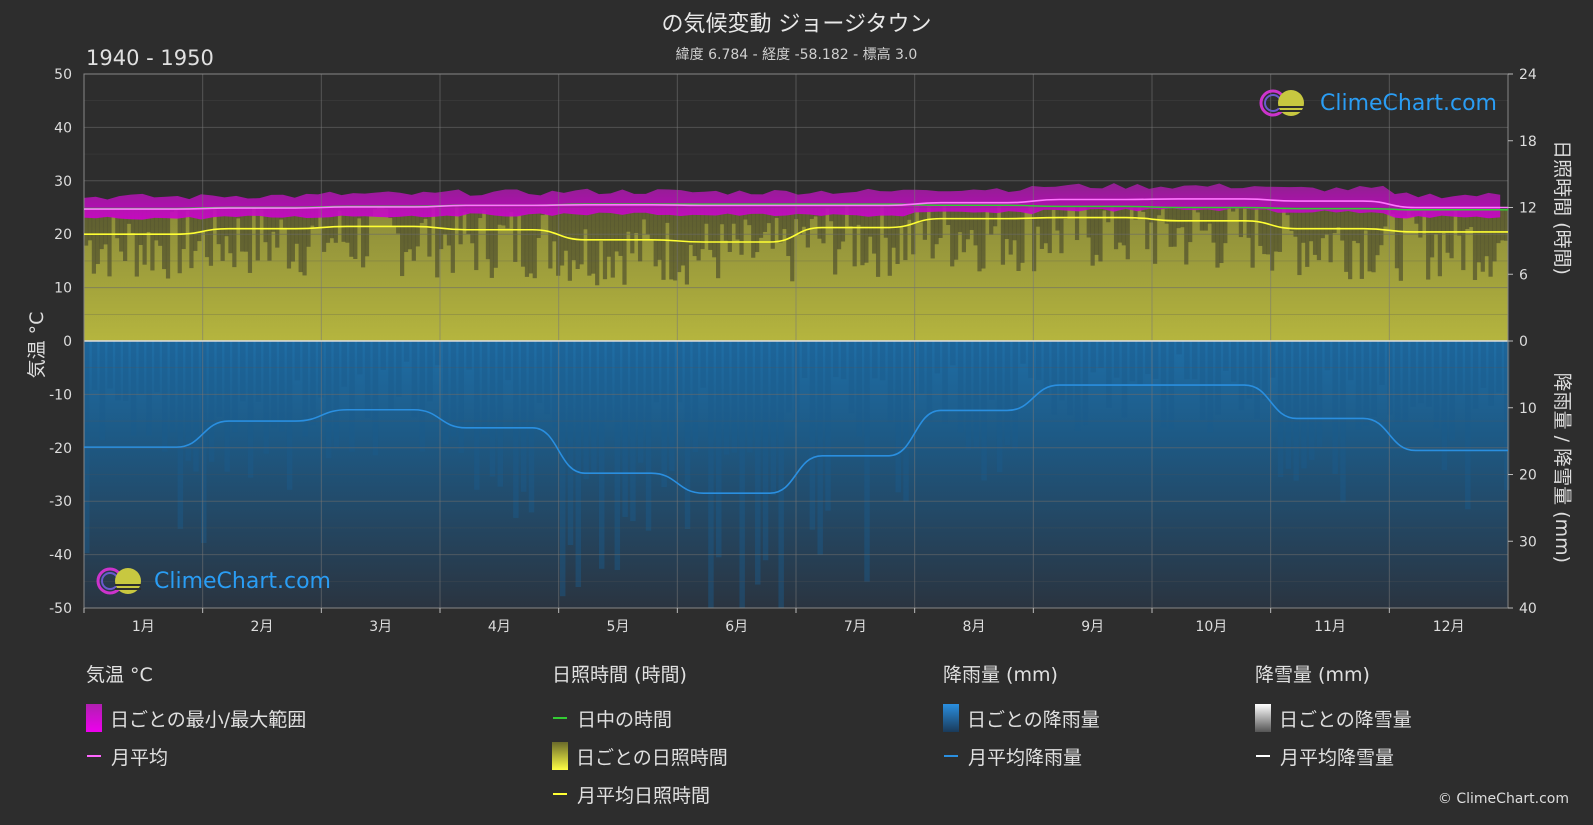 Image resolution: width=1593 pixels, height=825 pixels. I want to click on legend-rain: 降雨量 (mm) 日ごとの降雨量 月平均降雨量, so click(1021, 717).